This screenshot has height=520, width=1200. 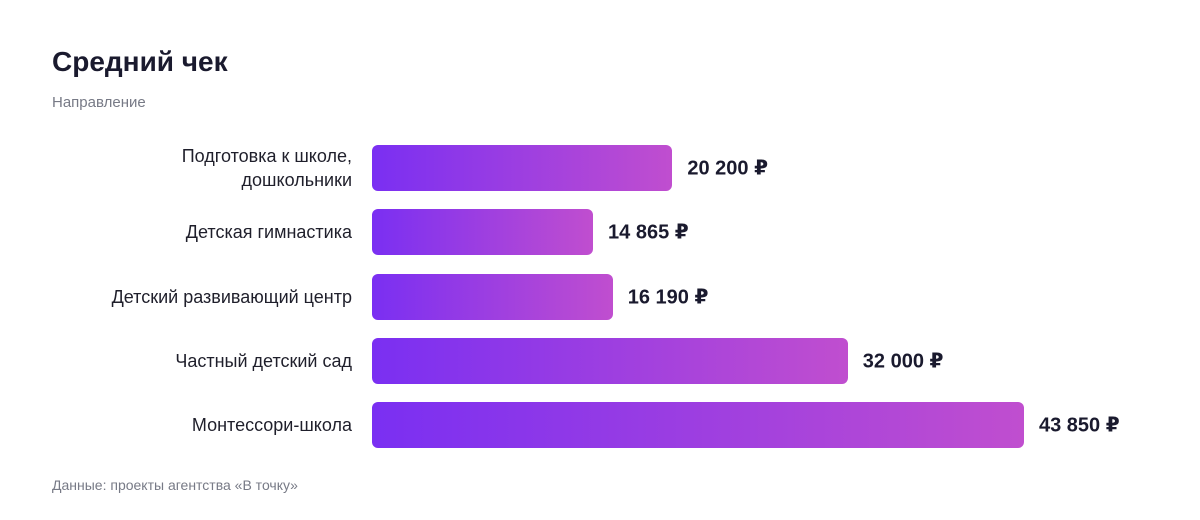 What do you see at coordinates (668, 297) in the screenshot?
I see `value-label: 16 190 ₽` at bounding box center [668, 297].